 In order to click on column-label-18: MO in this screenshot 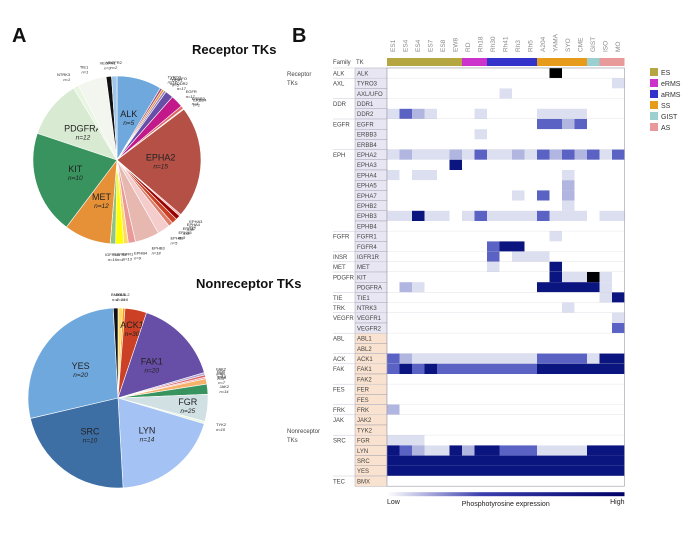, I will do `click(618, 47)`.